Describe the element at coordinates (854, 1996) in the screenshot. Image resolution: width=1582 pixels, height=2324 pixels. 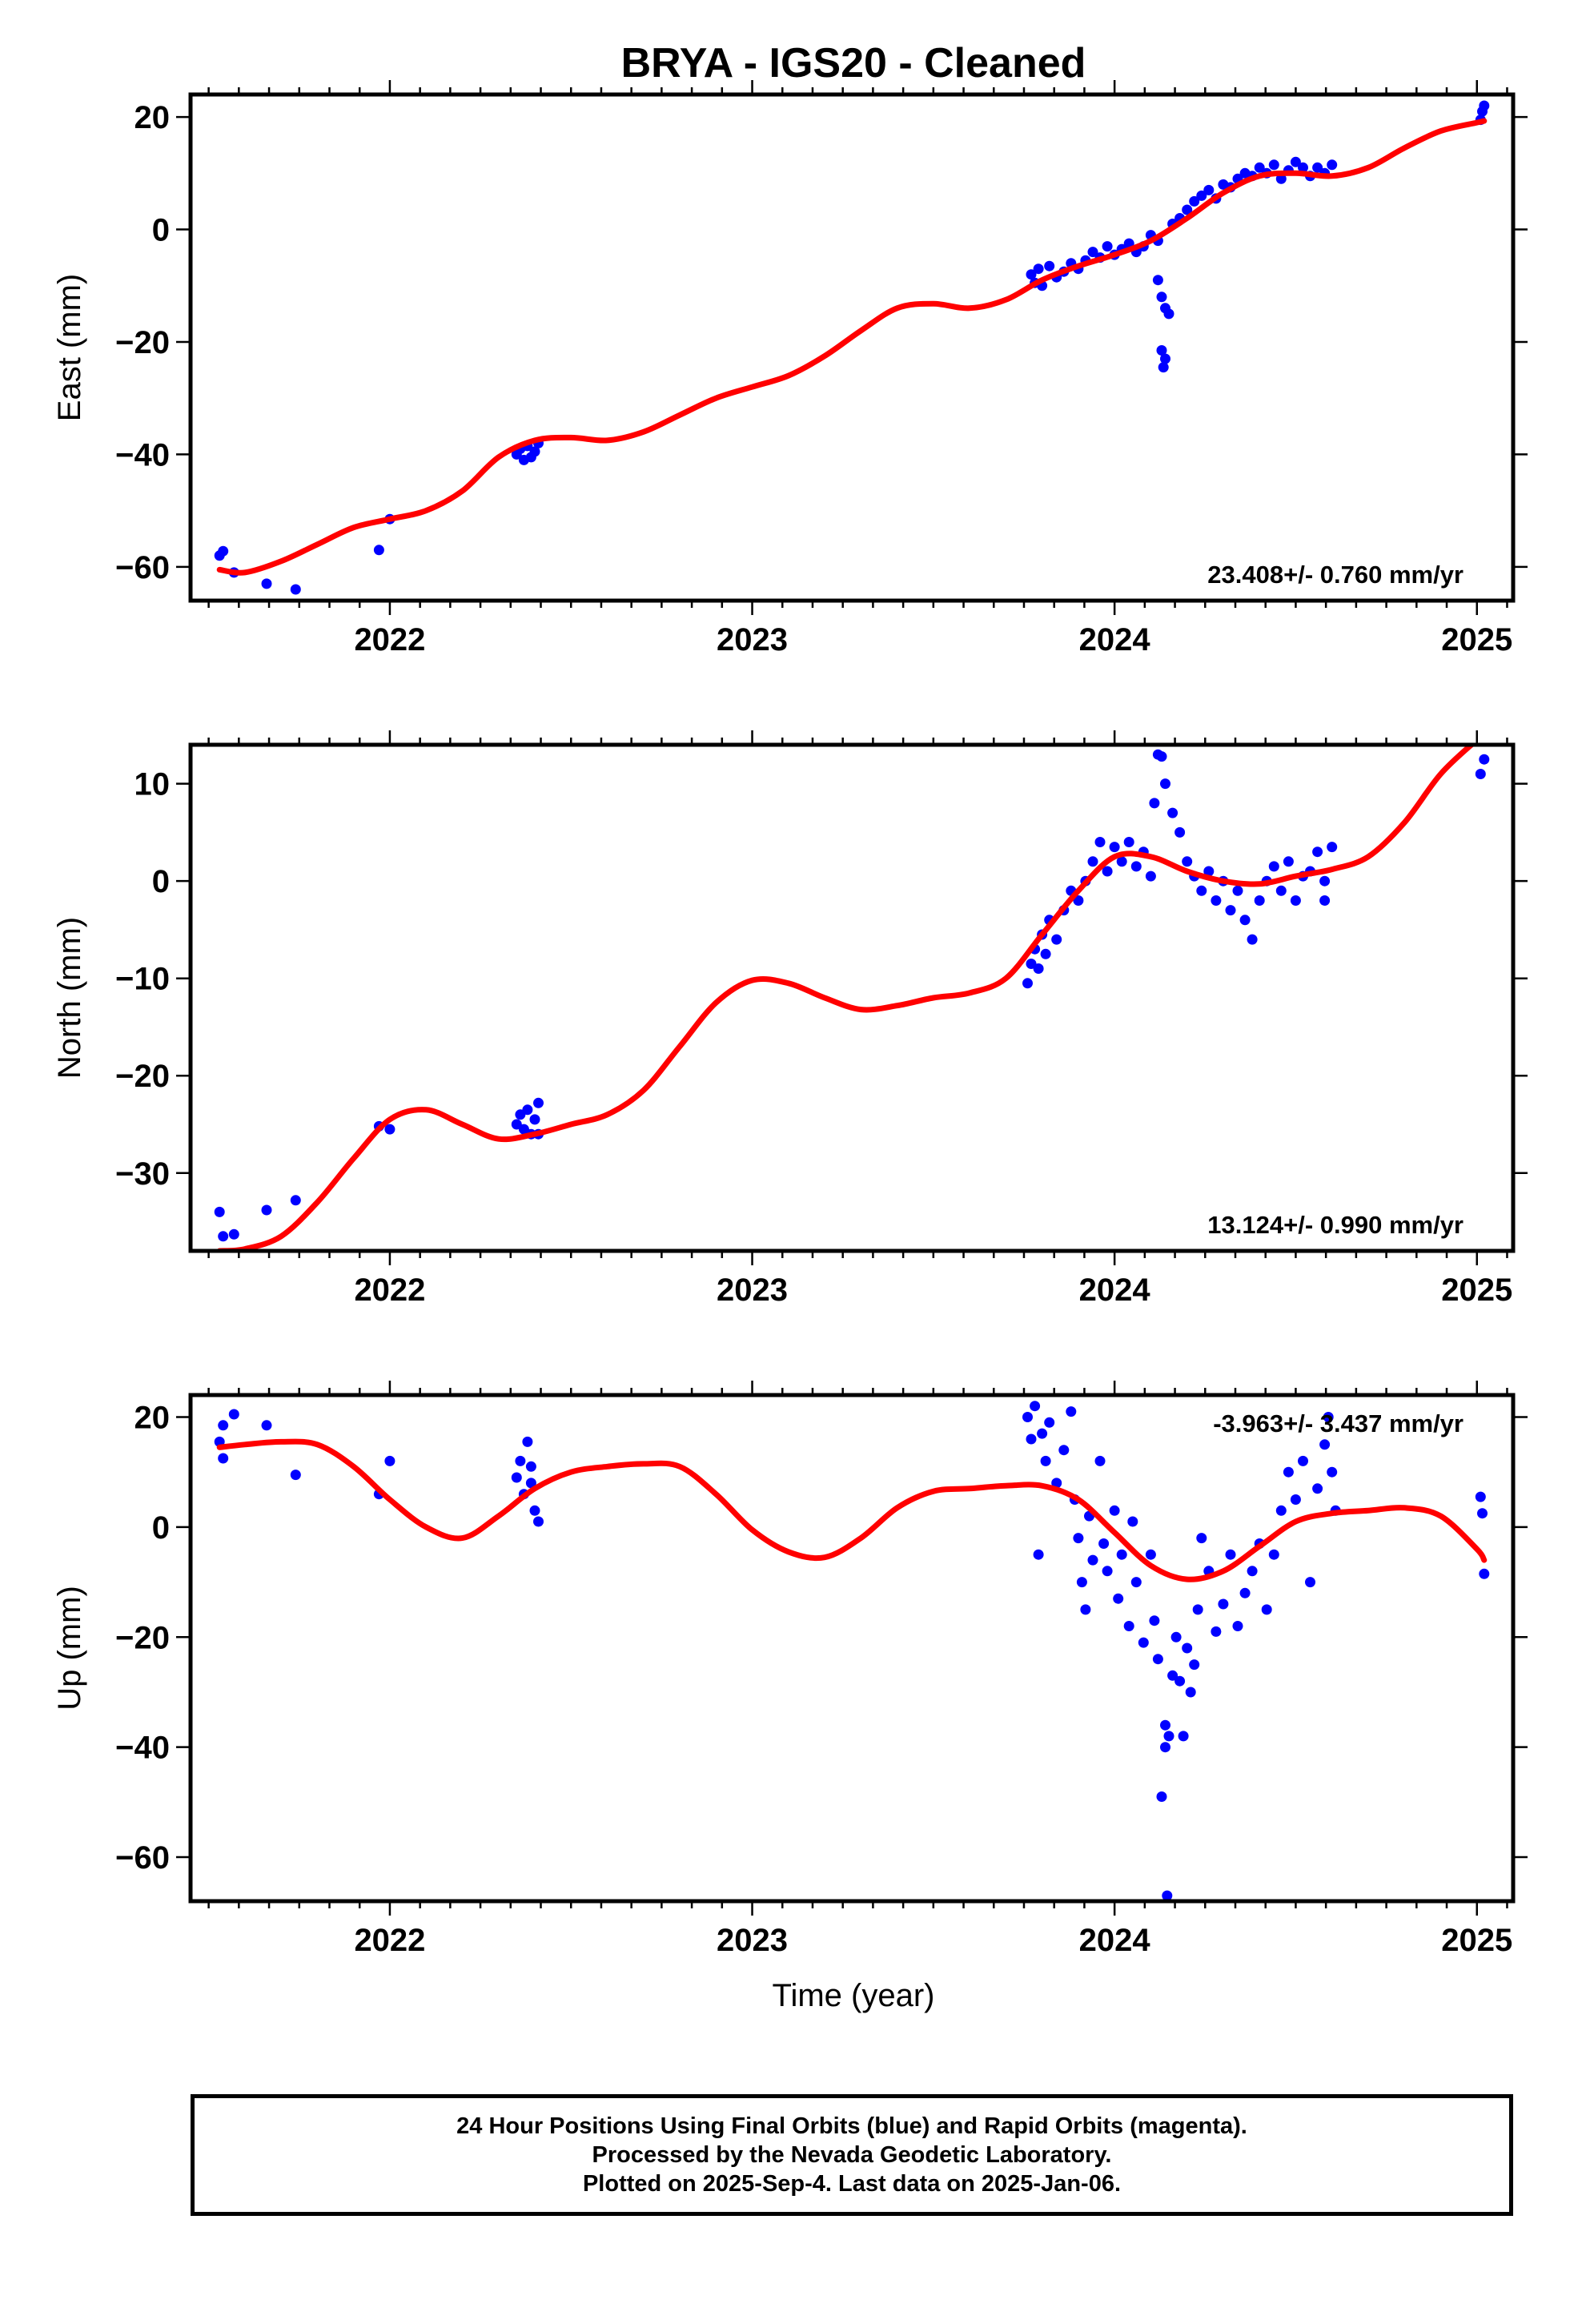
I see `x-axis-label: Time (year)` at that location.